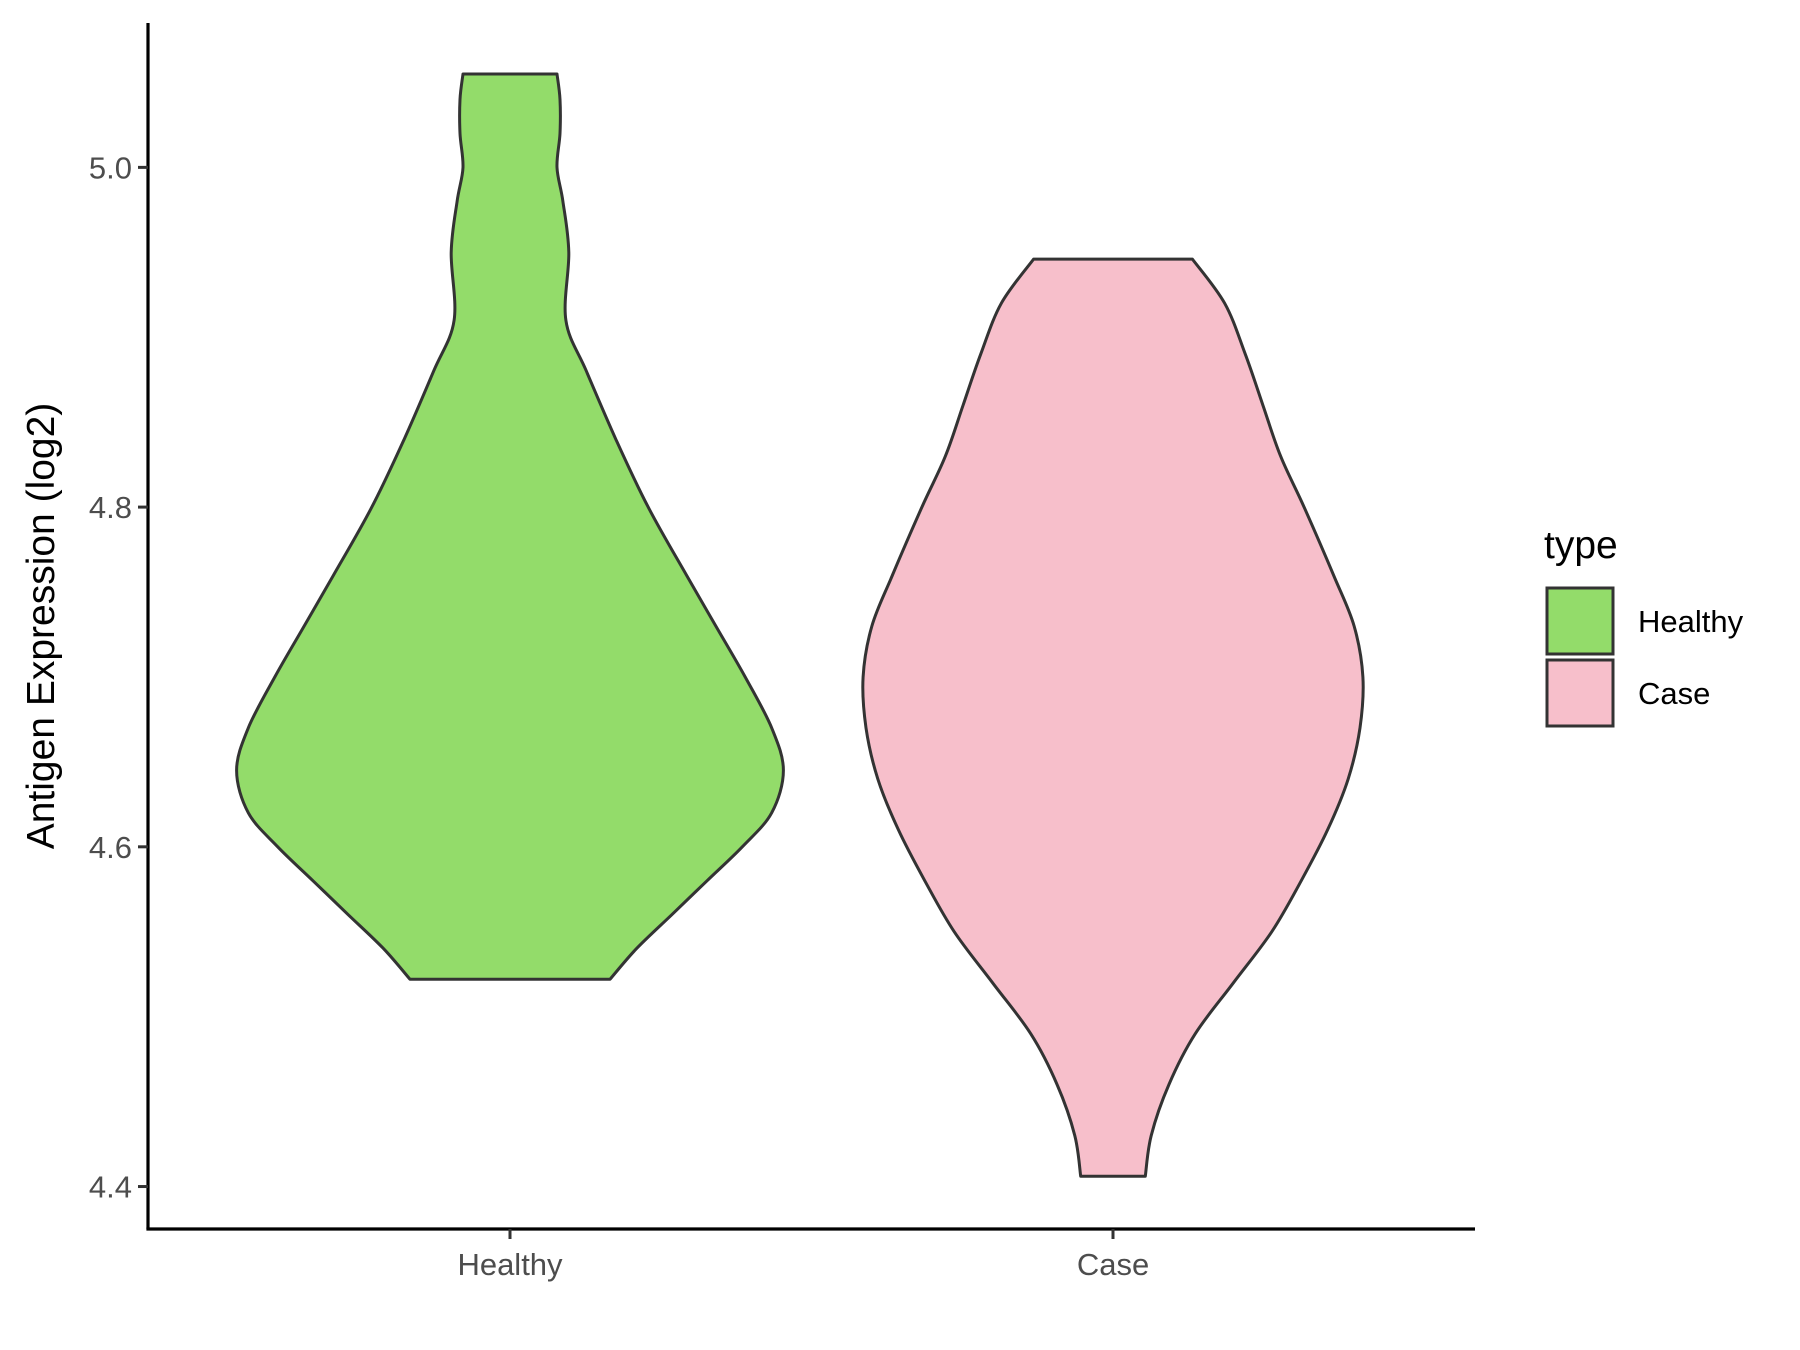 This screenshot has width=1800, height=1350. What do you see at coordinates (1674, 693) in the screenshot?
I see `legend-label: Case` at bounding box center [1674, 693].